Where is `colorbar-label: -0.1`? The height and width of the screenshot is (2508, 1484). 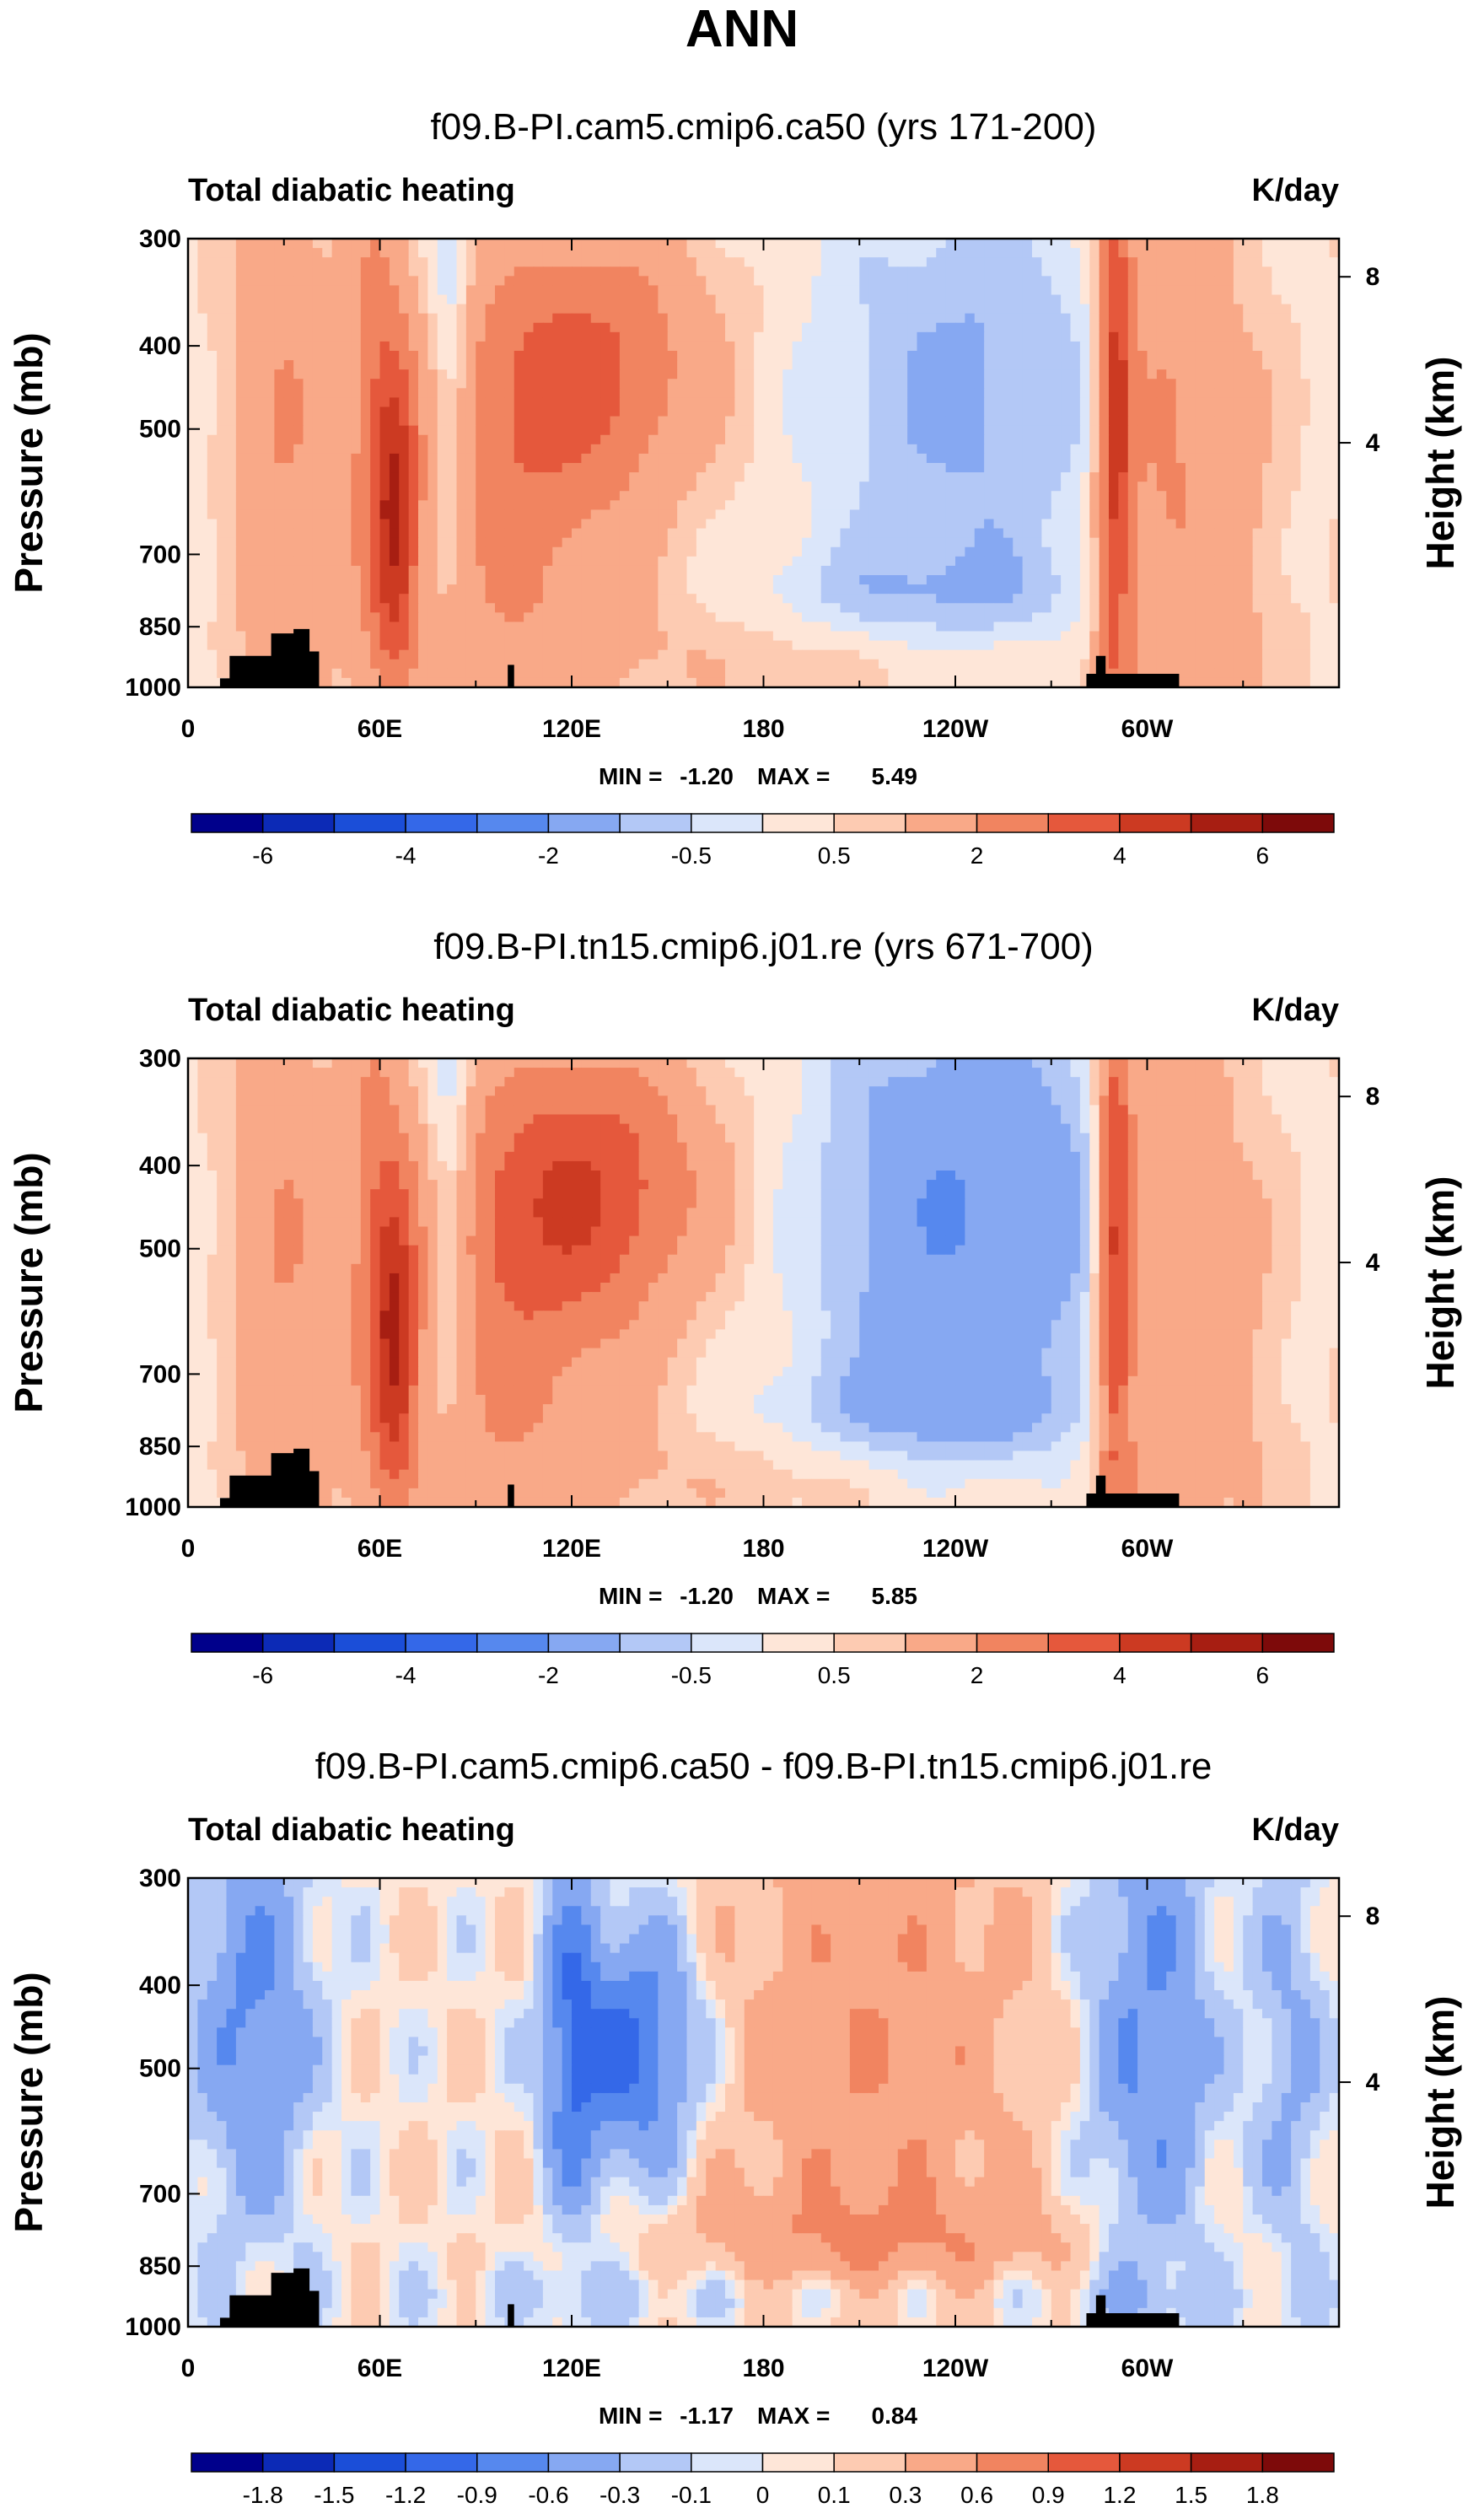
colorbar-label: -0.1 is located at coordinates (691, 2495).